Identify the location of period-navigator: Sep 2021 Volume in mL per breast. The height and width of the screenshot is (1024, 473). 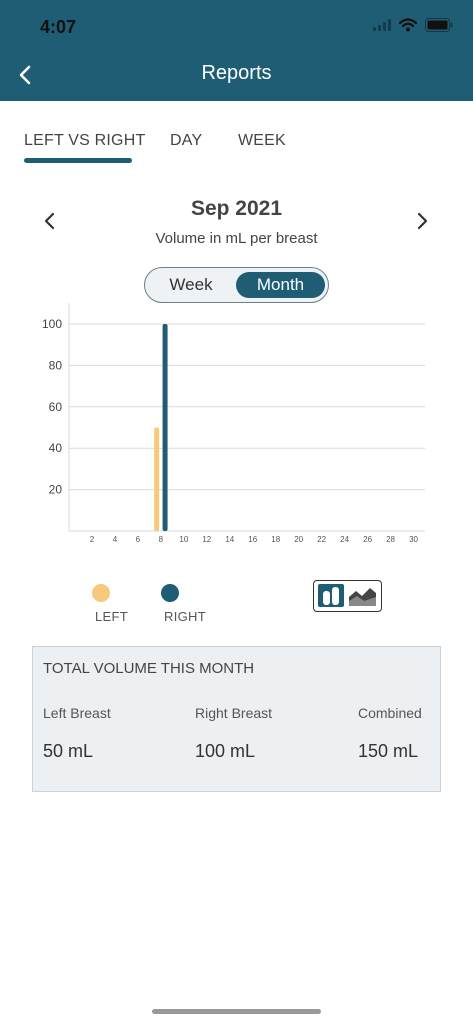
(236, 225).